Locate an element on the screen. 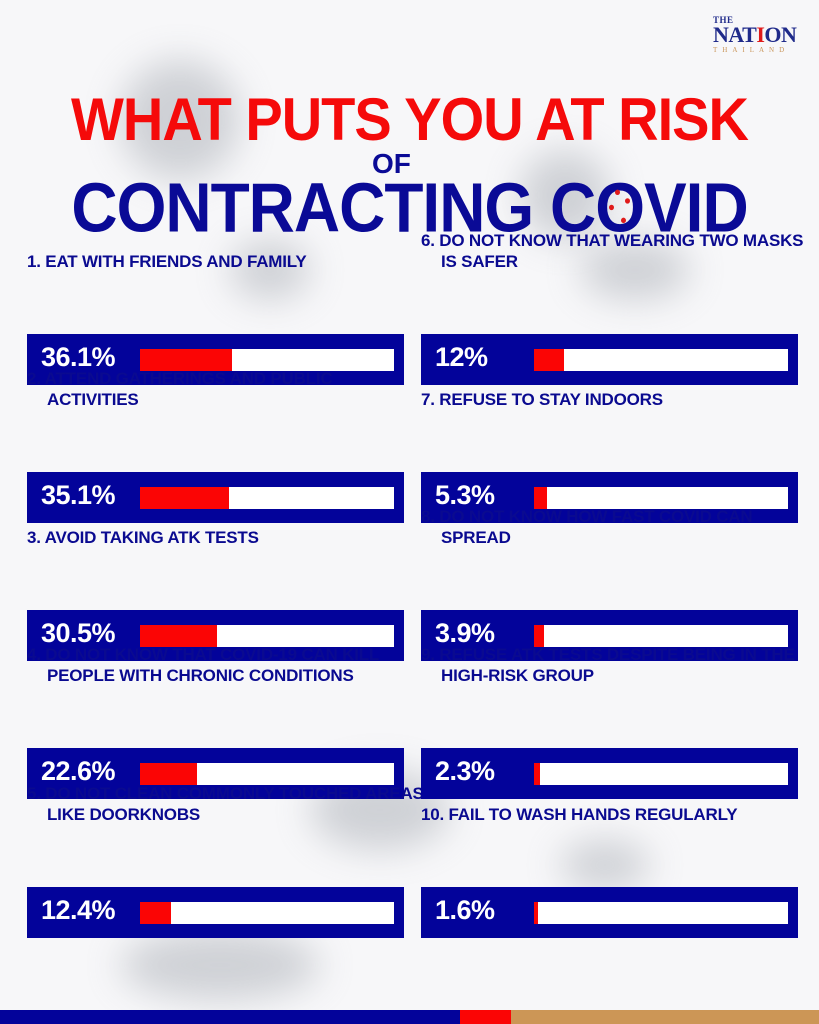  percent-value: 2.3% is located at coordinates (465, 771).